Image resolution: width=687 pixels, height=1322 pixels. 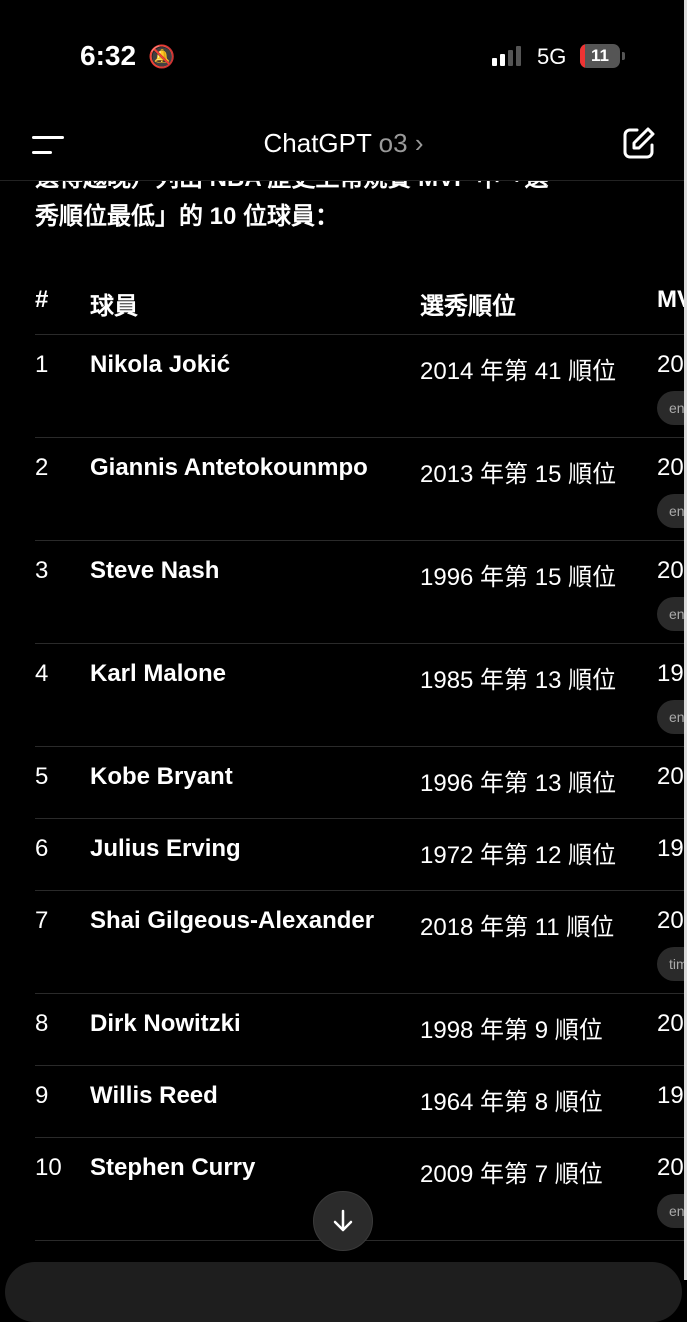 What do you see at coordinates (361, 1189) in the screenshot?
I see `table-row: 10 Stephen Curry 2009 年第 7 順位 20 en` at bounding box center [361, 1189].